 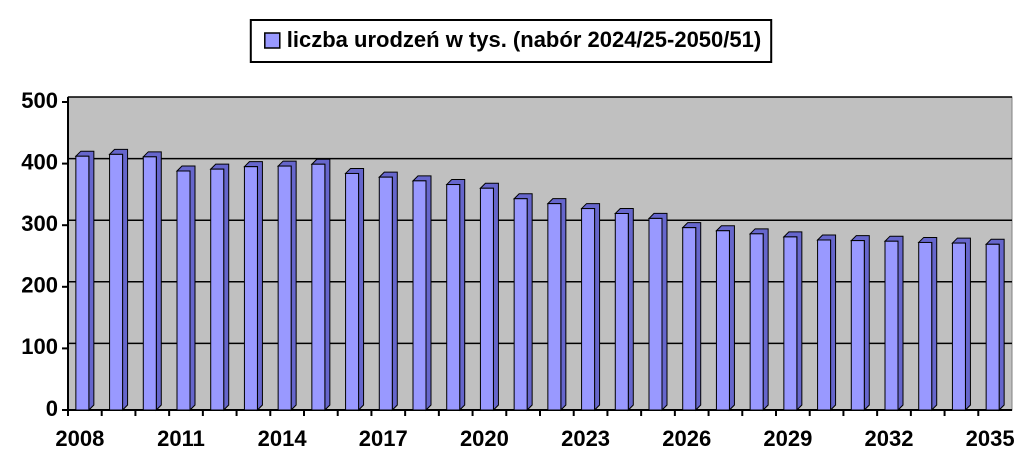 What do you see at coordinates (39, 100) in the screenshot?
I see `y-tick-label: 500` at bounding box center [39, 100].